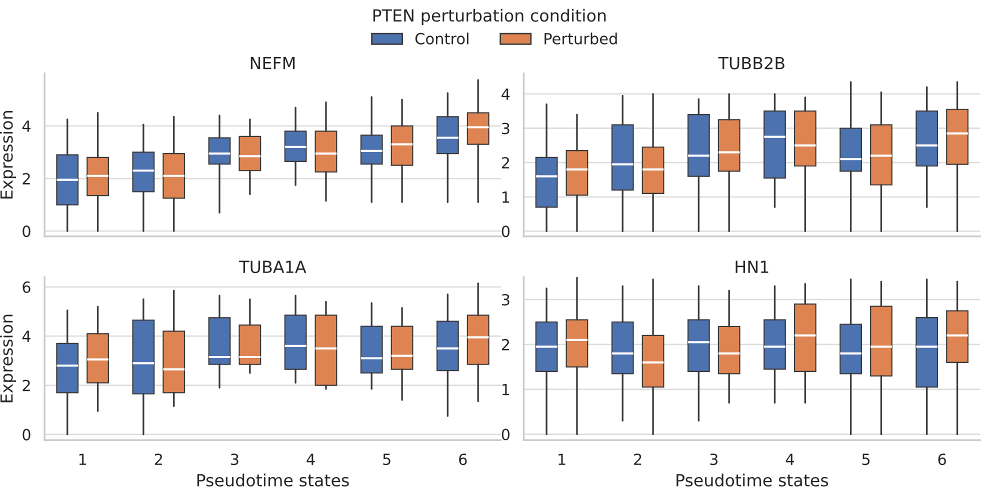  Describe the element at coordinates (580, 38) in the screenshot. I see `legend-label: Perturbed` at that location.